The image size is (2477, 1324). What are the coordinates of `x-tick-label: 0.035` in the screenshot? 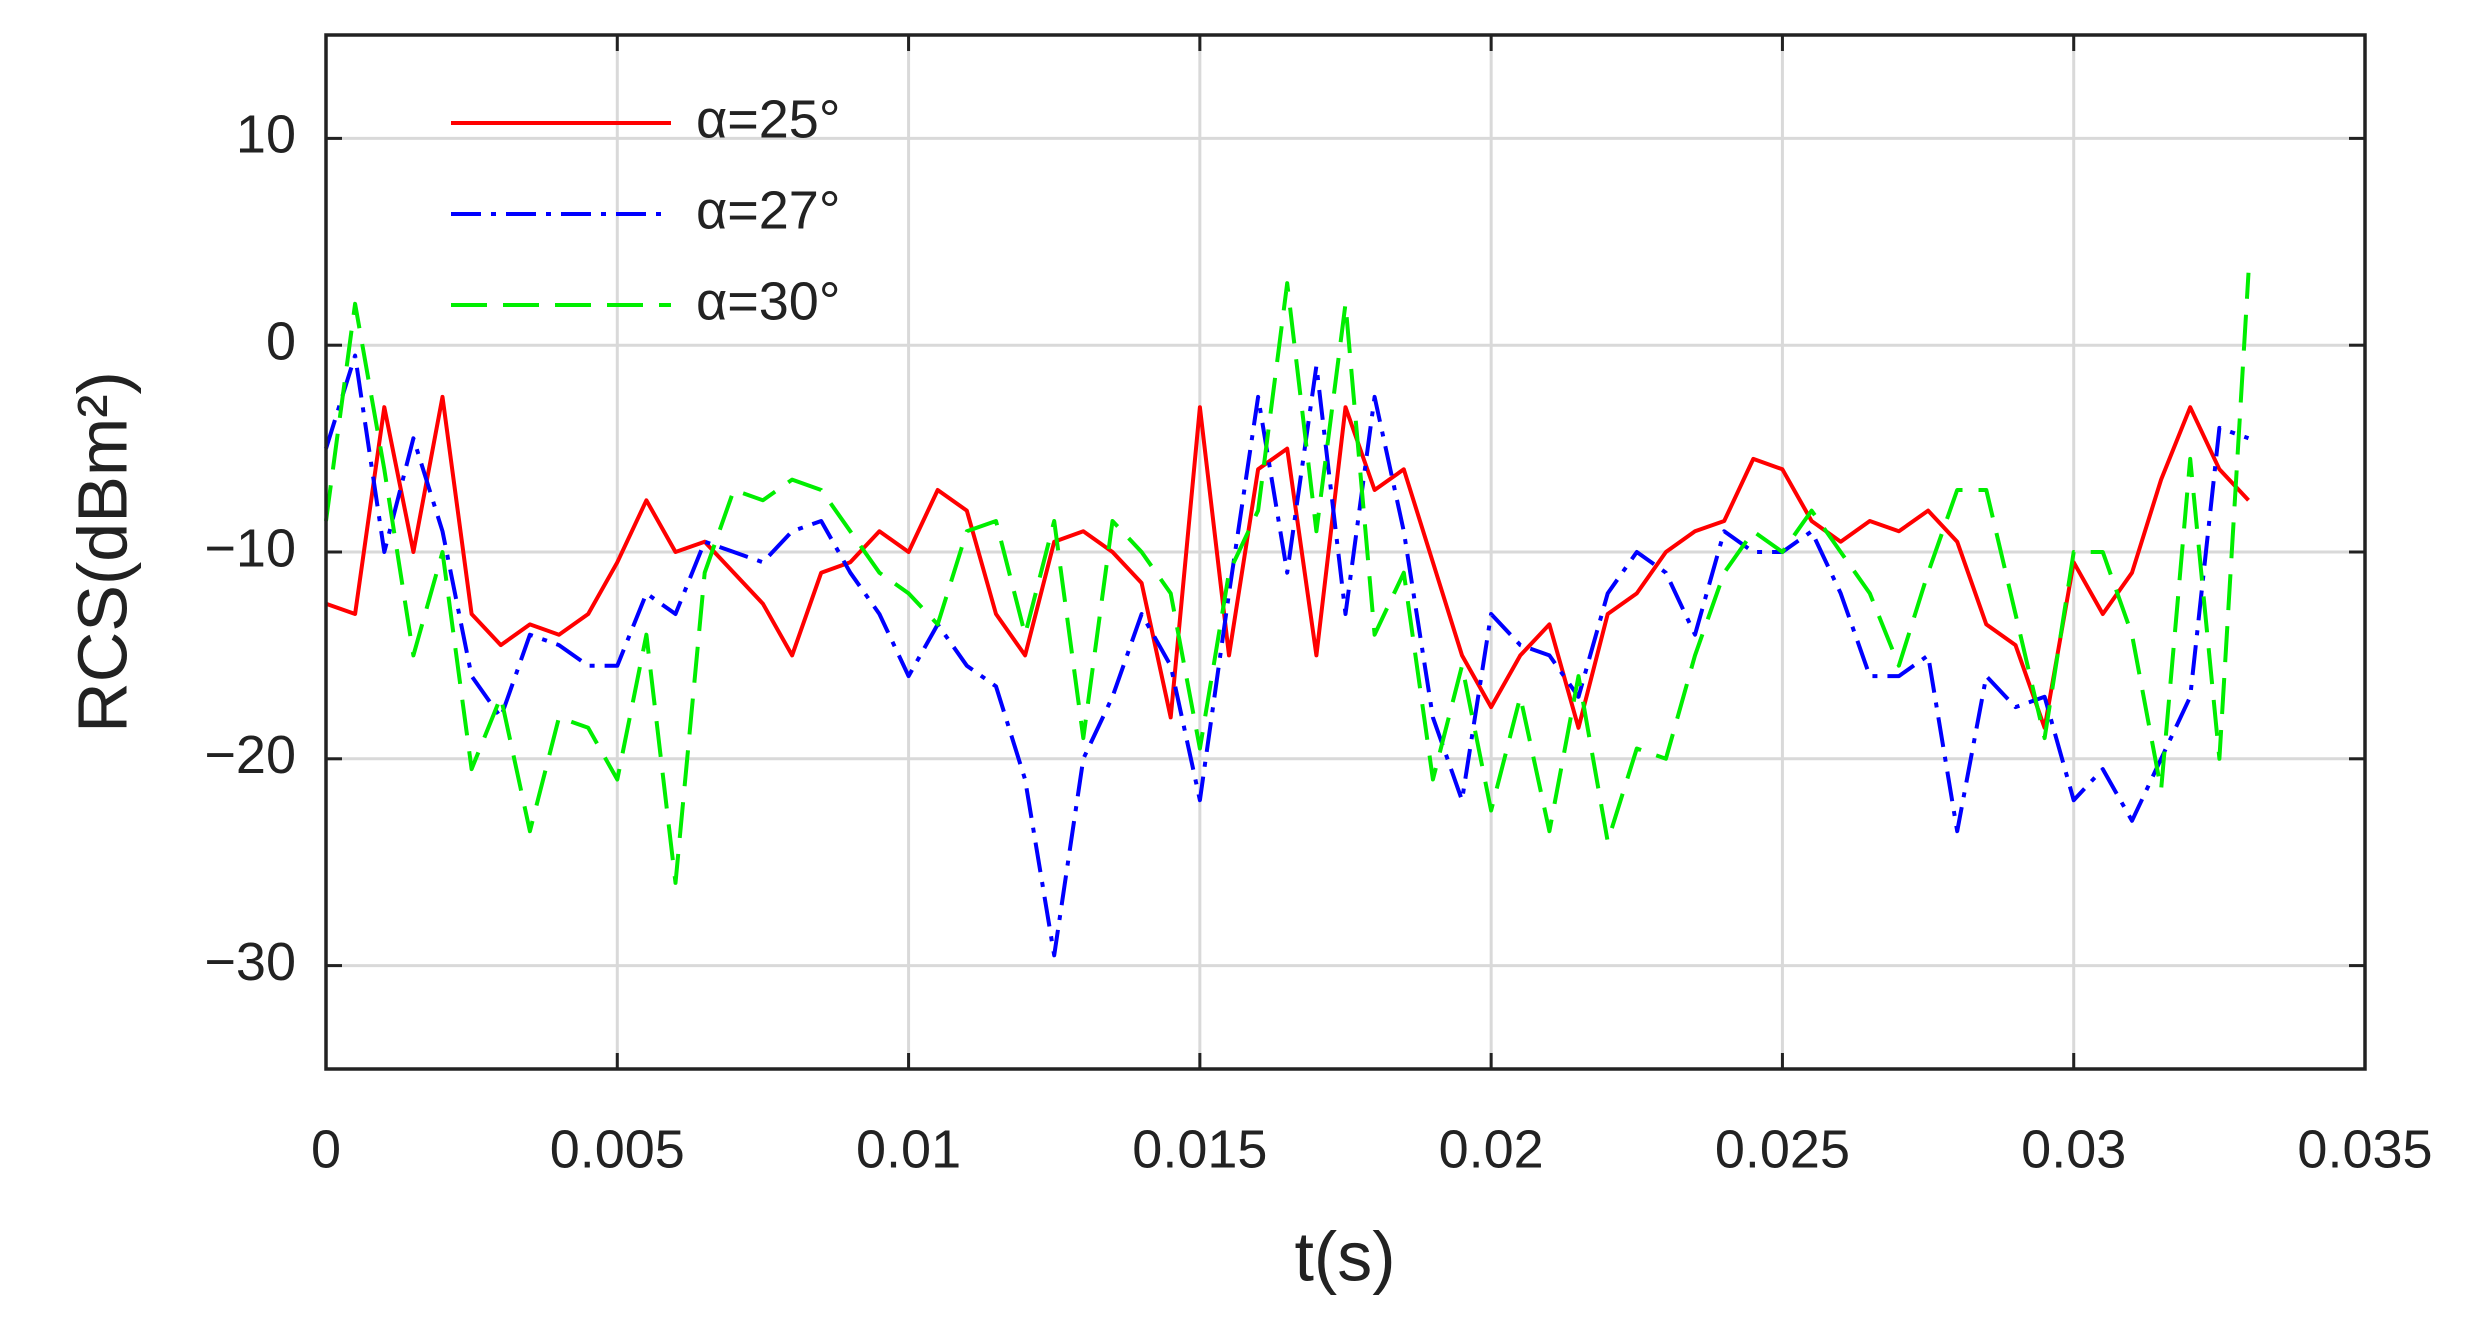 It's located at (2364, 1149).